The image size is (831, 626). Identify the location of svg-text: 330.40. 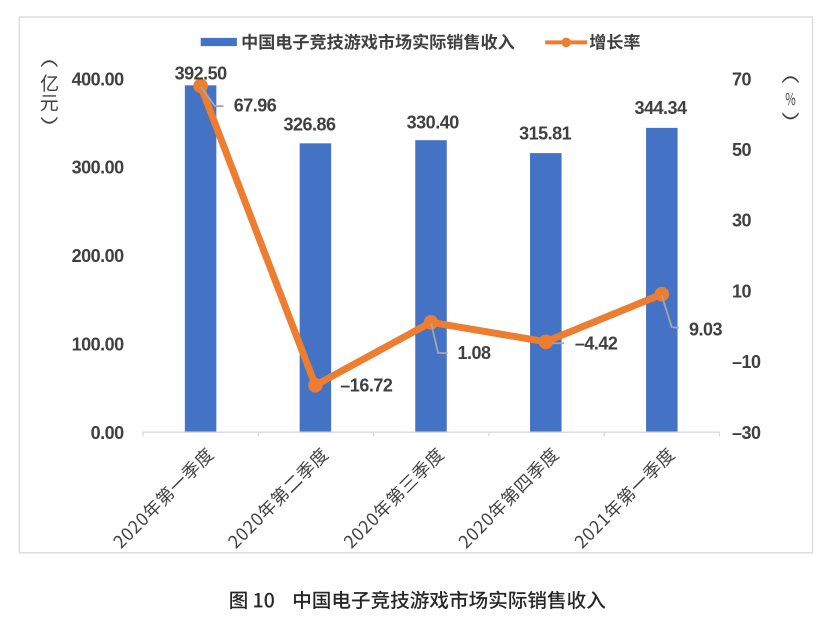
(433, 123).